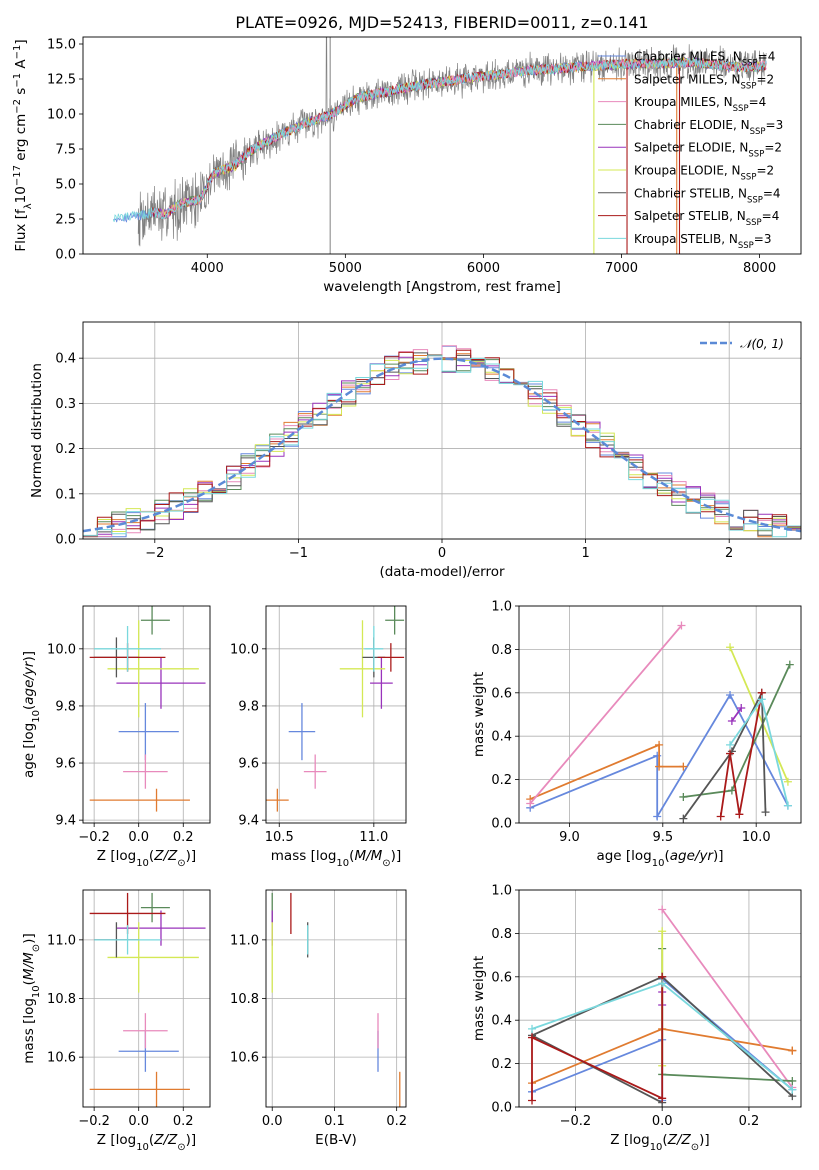  What do you see at coordinates (660, 998) in the screenshot?
I see `weight-vs-z-frame` at bounding box center [660, 998].